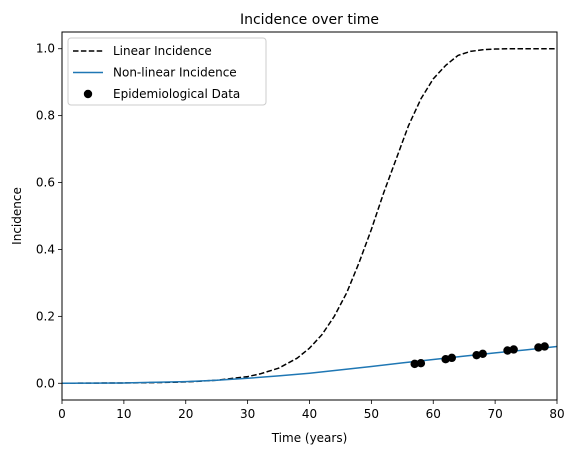 The image size is (576, 455). Describe the element at coordinates (45, 183) in the screenshot. I see `y-tick-label: 0.6` at that location.